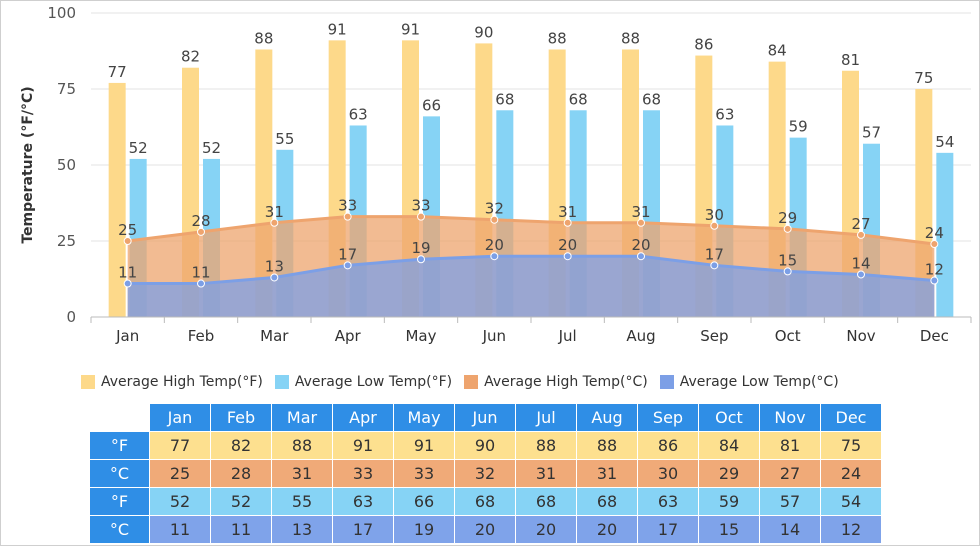  I want to click on table-cell: 17, so click(668, 529).